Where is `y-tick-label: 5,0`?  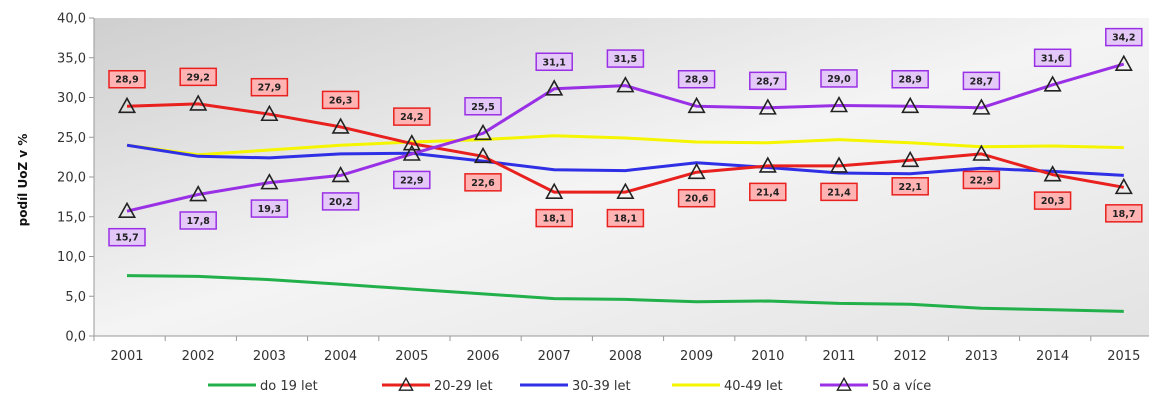
y-tick-label: 5,0 is located at coordinates (75, 297).